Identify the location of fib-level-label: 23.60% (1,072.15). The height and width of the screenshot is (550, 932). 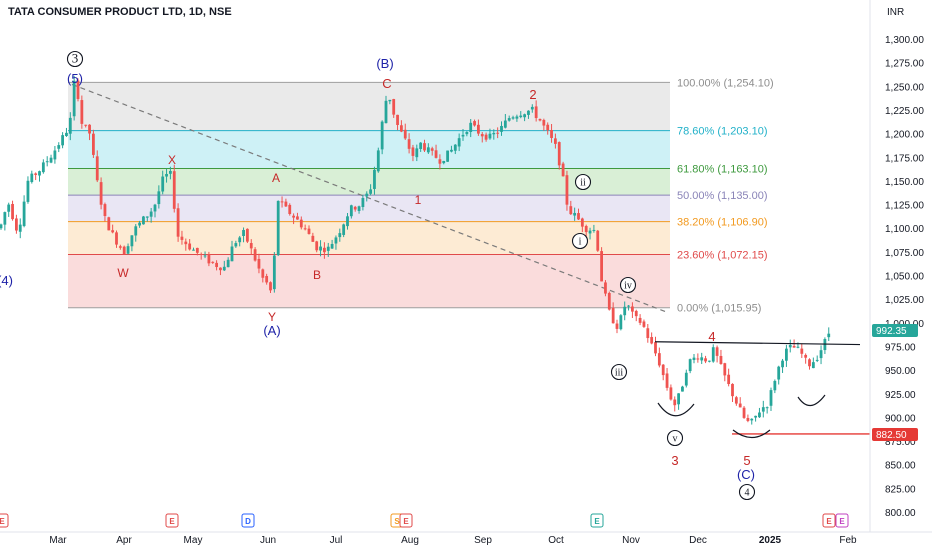
(722, 256).